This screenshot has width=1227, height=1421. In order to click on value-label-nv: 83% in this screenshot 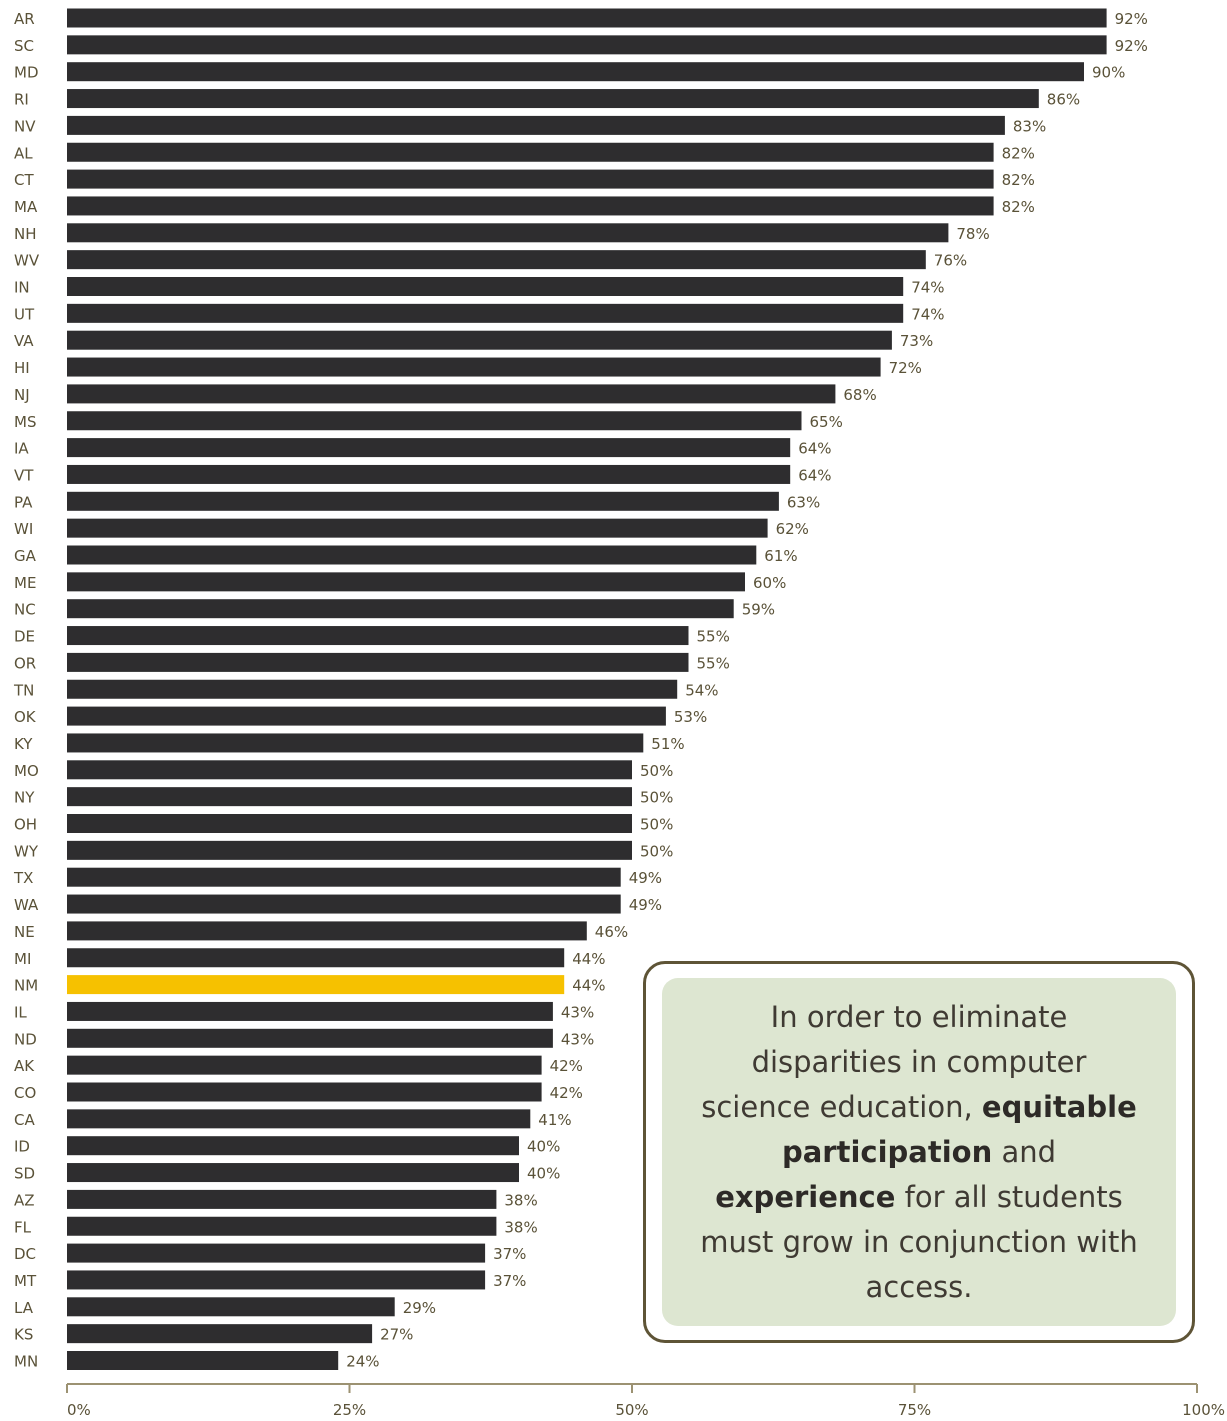, I will do `click(1029, 126)`.